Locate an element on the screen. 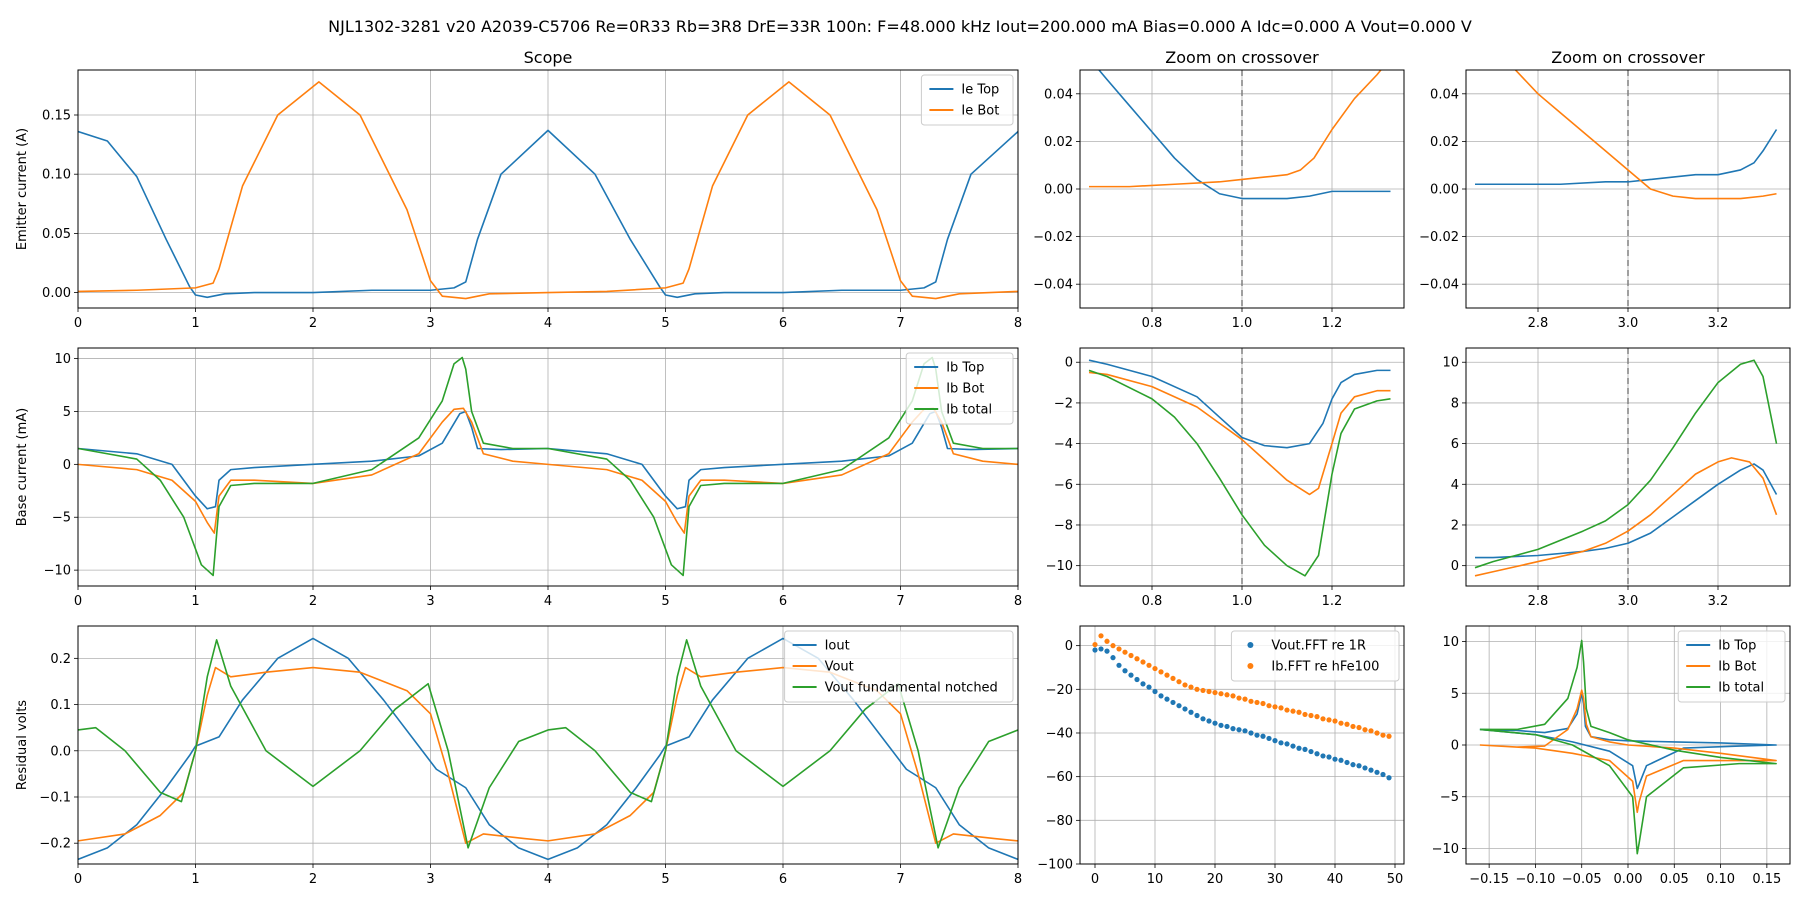  y-tick-label: −5 is located at coordinates (61, 518).